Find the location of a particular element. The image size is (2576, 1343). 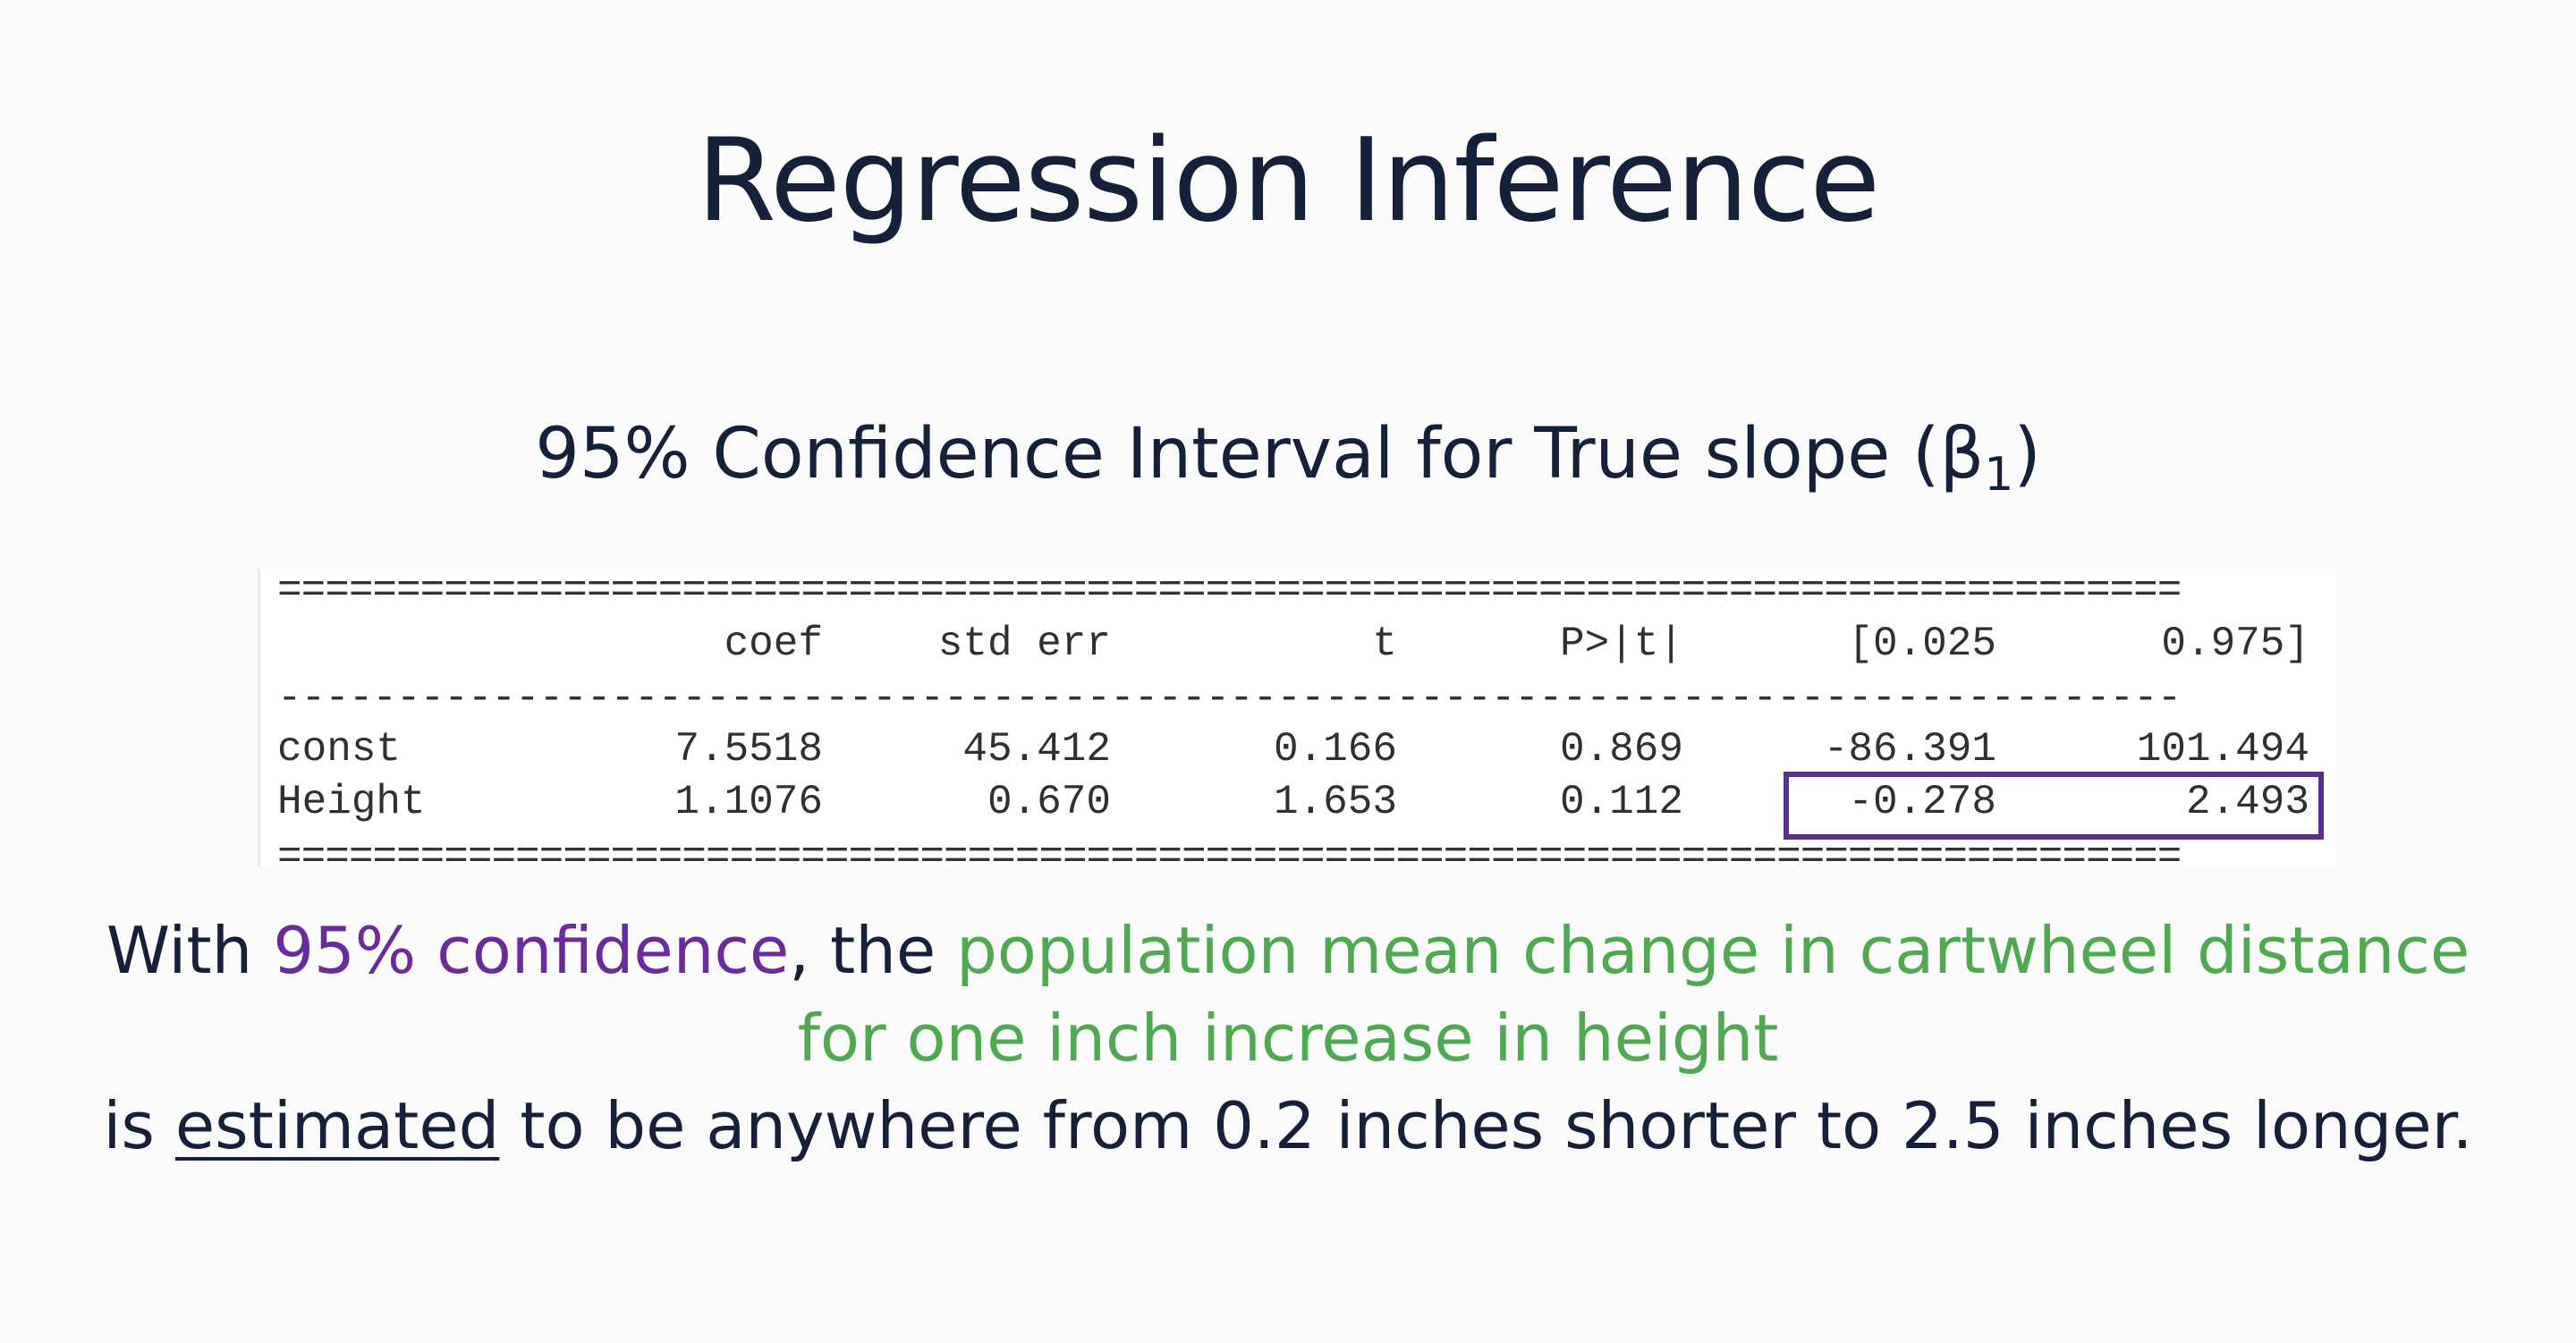

subtitle-close: ) is located at coordinates (2027, 454).